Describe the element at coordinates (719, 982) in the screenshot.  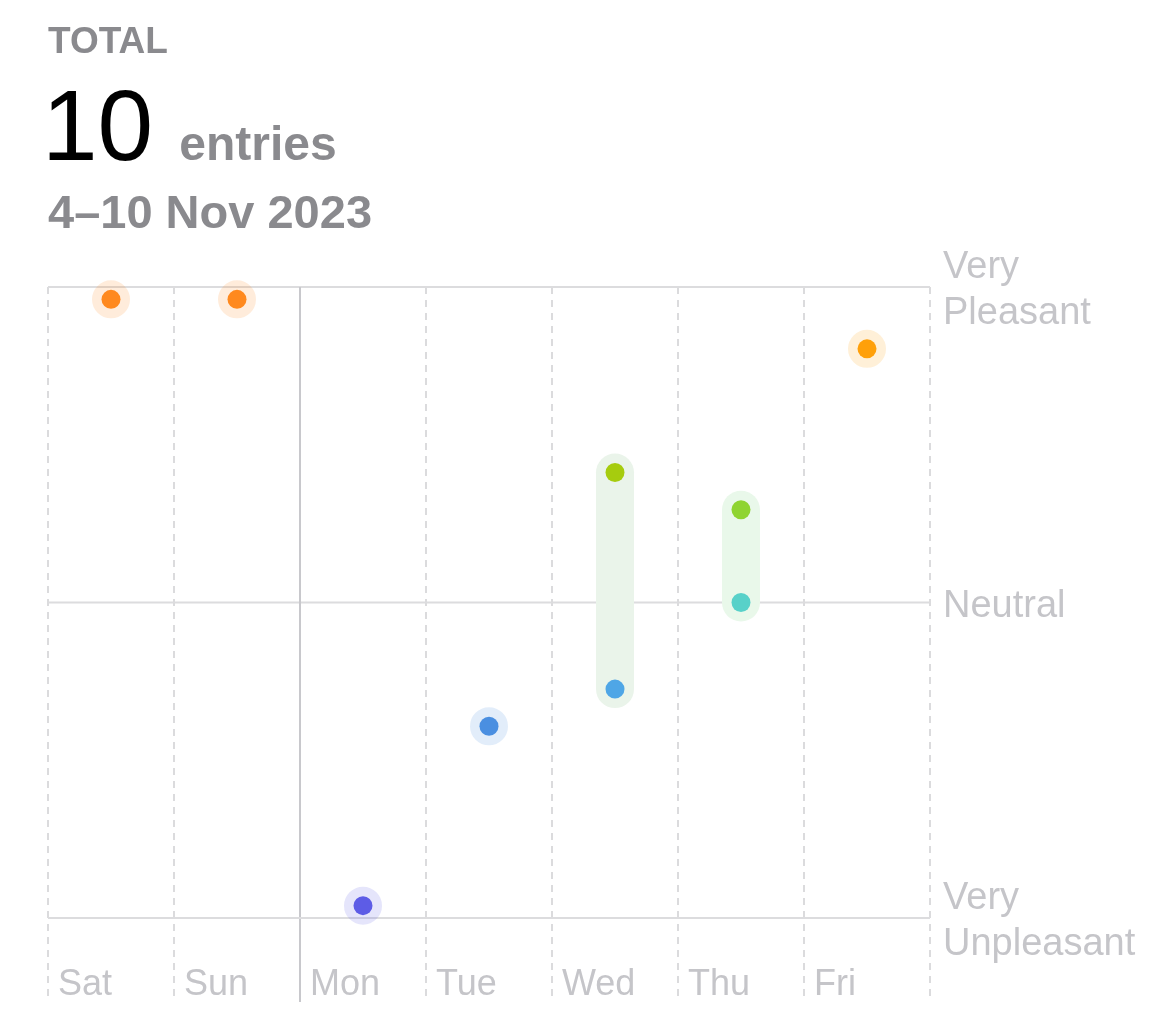
I see `x-tick-label: Thu` at that location.